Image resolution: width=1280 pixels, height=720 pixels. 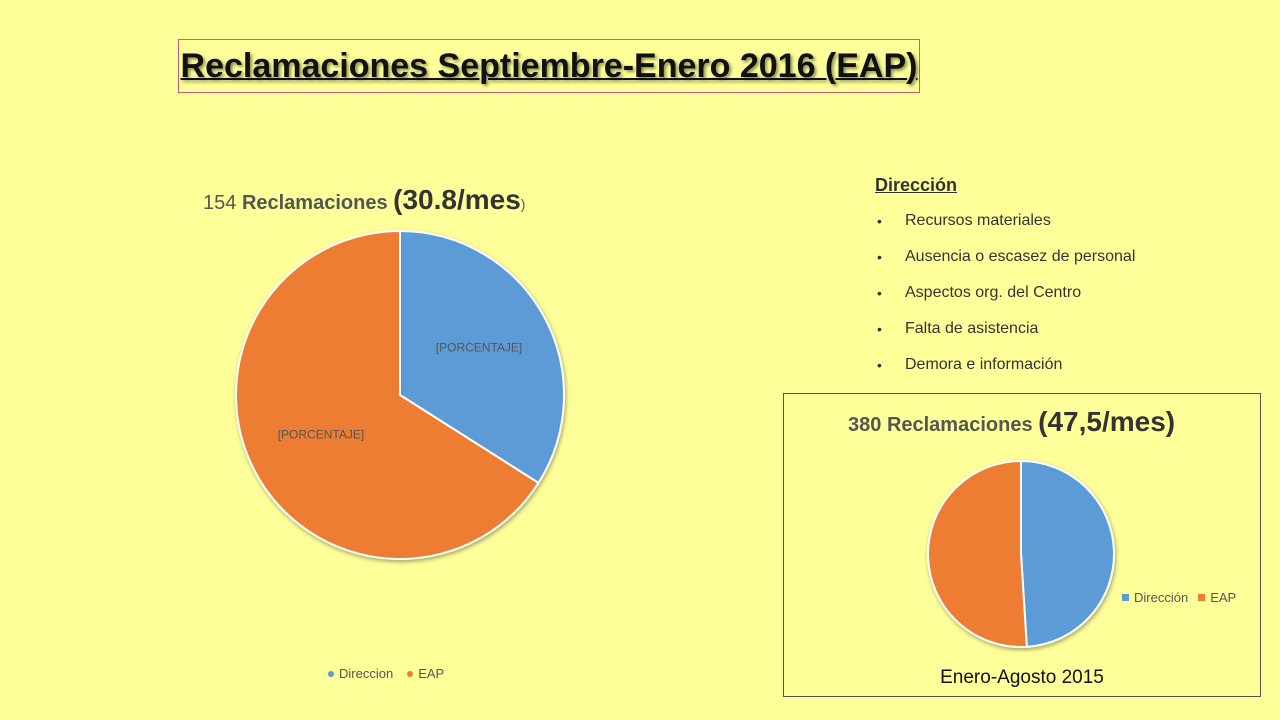 What do you see at coordinates (1065, 228) in the screenshot?
I see `direccion-item: Recursos materiales` at bounding box center [1065, 228].